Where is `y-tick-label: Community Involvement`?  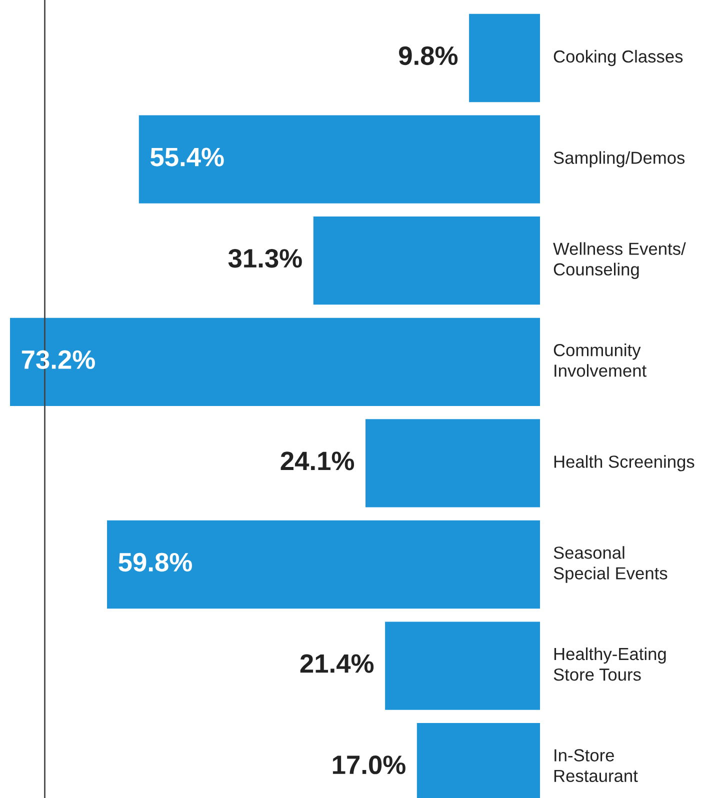
y-tick-label: Community Involvement is located at coordinates (600, 360).